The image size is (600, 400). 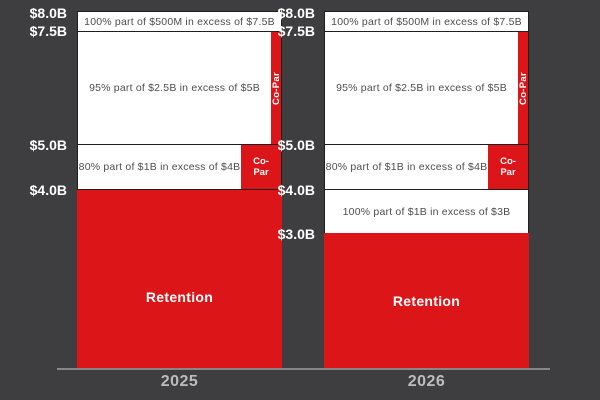 I want to click on layer-label: 100% part of $1B in excess of $3B, so click(x=426, y=211).